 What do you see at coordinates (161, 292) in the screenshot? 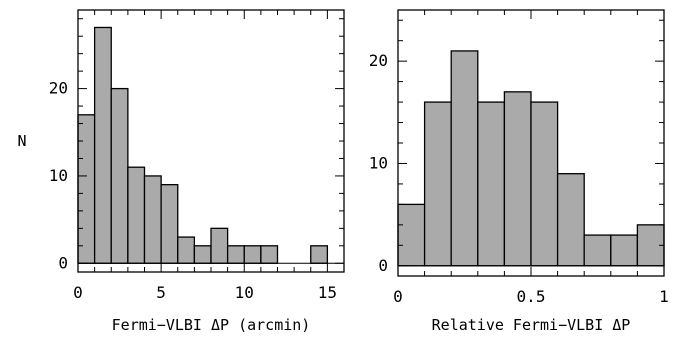
I see `x-tick-label: 5` at bounding box center [161, 292].